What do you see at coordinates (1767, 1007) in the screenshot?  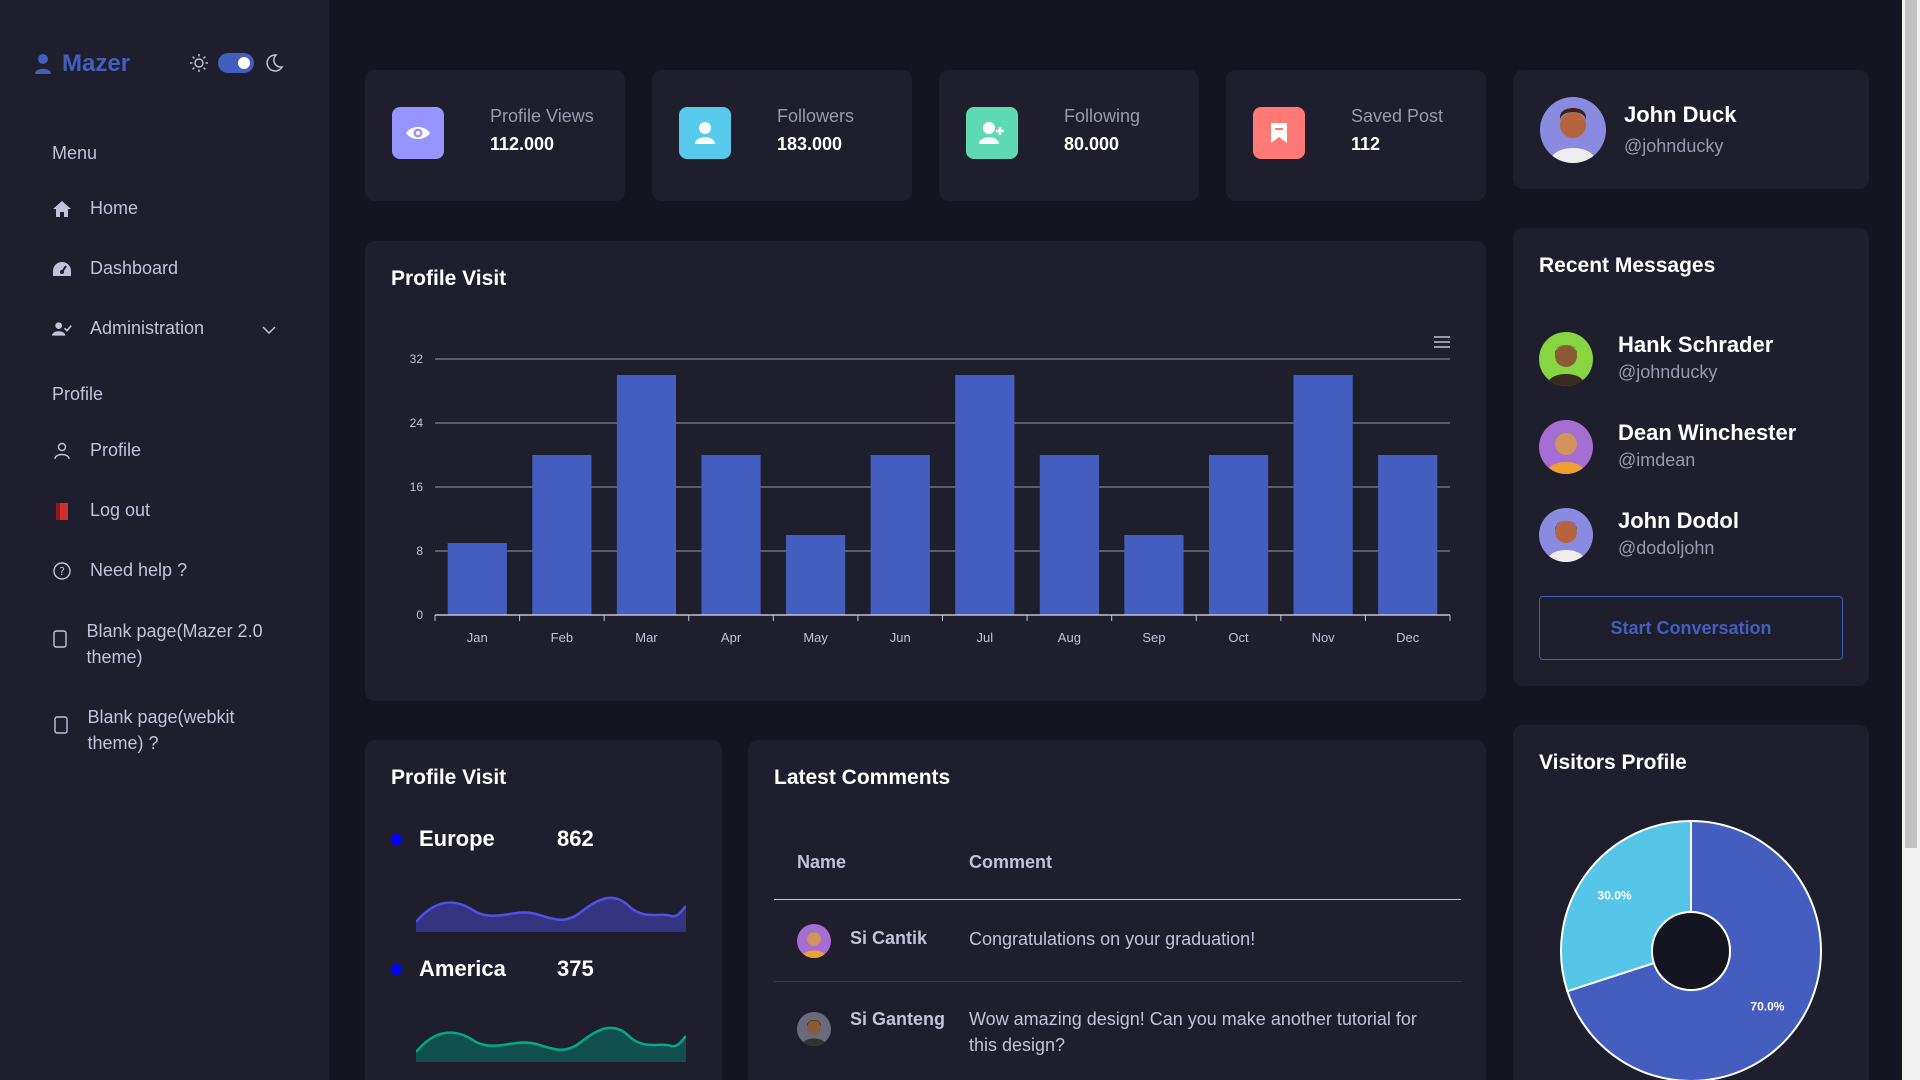 I see `slice-label: 70.0%` at bounding box center [1767, 1007].